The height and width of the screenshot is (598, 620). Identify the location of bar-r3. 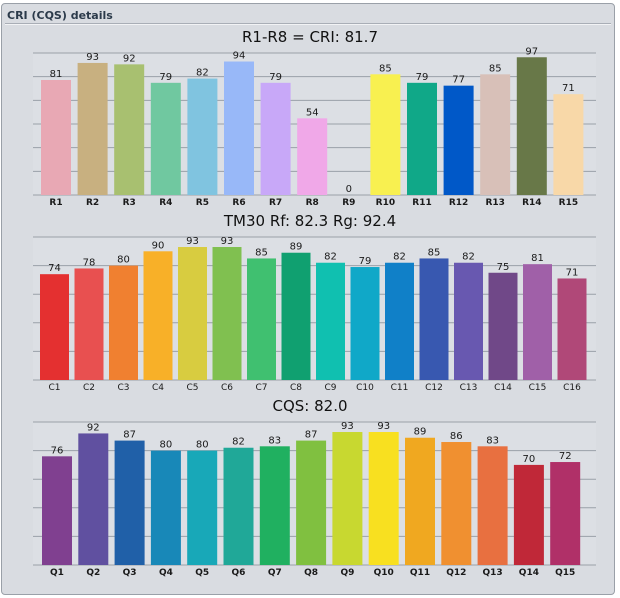
(129, 129).